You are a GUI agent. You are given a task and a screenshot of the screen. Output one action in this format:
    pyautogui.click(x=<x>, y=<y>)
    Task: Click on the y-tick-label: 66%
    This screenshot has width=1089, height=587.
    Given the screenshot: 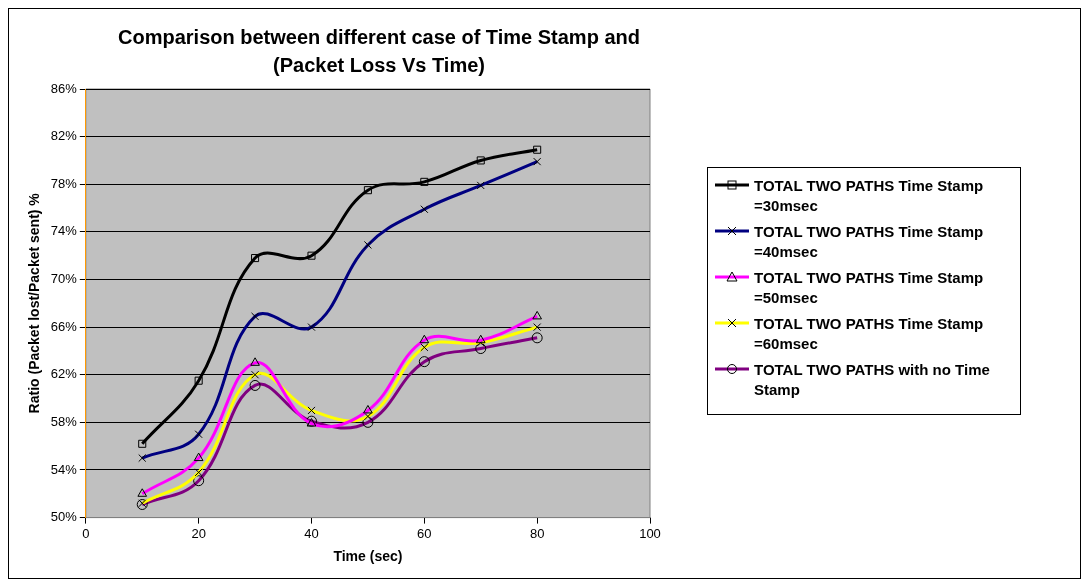 What is the action you would take?
    pyautogui.click(x=64, y=326)
    